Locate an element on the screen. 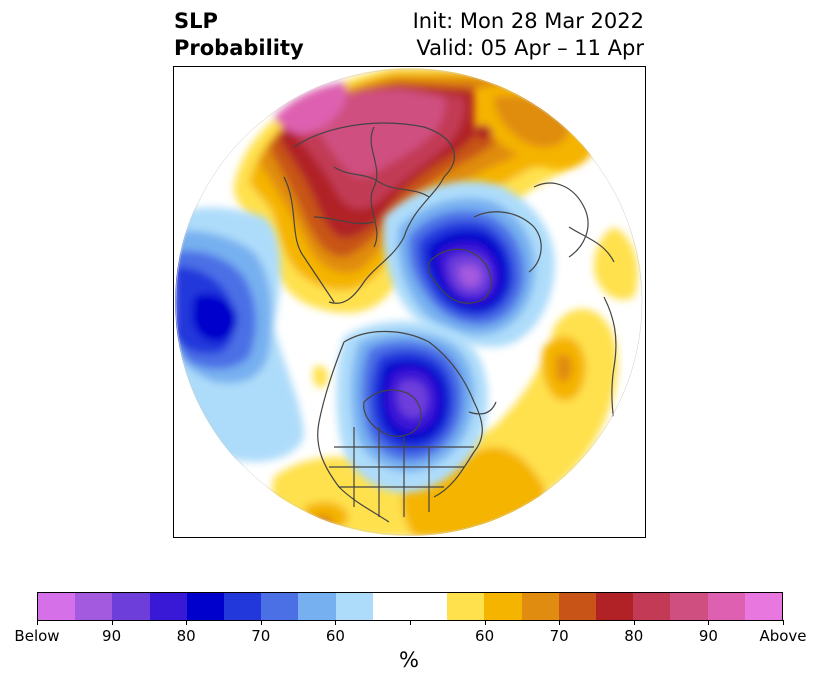  colorbar-tick-label: Above is located at coordinates (783, 636).